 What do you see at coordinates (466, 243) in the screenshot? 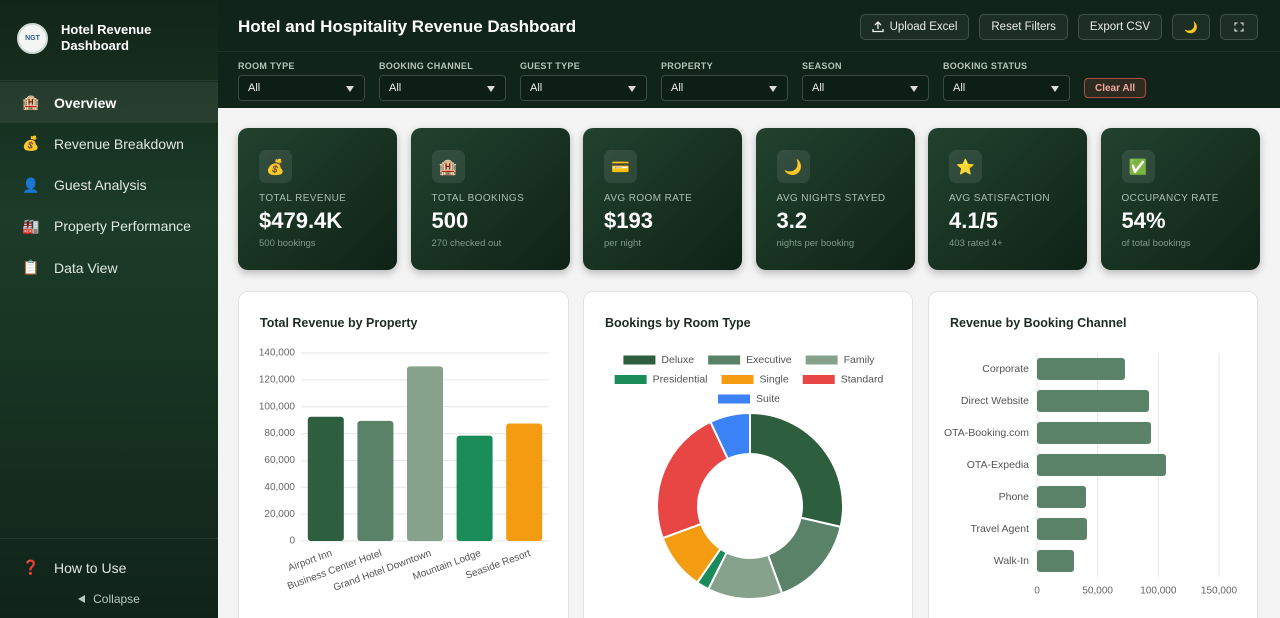
I see `kpi-sub: 270 checked out` at bounding box center [466, 243].